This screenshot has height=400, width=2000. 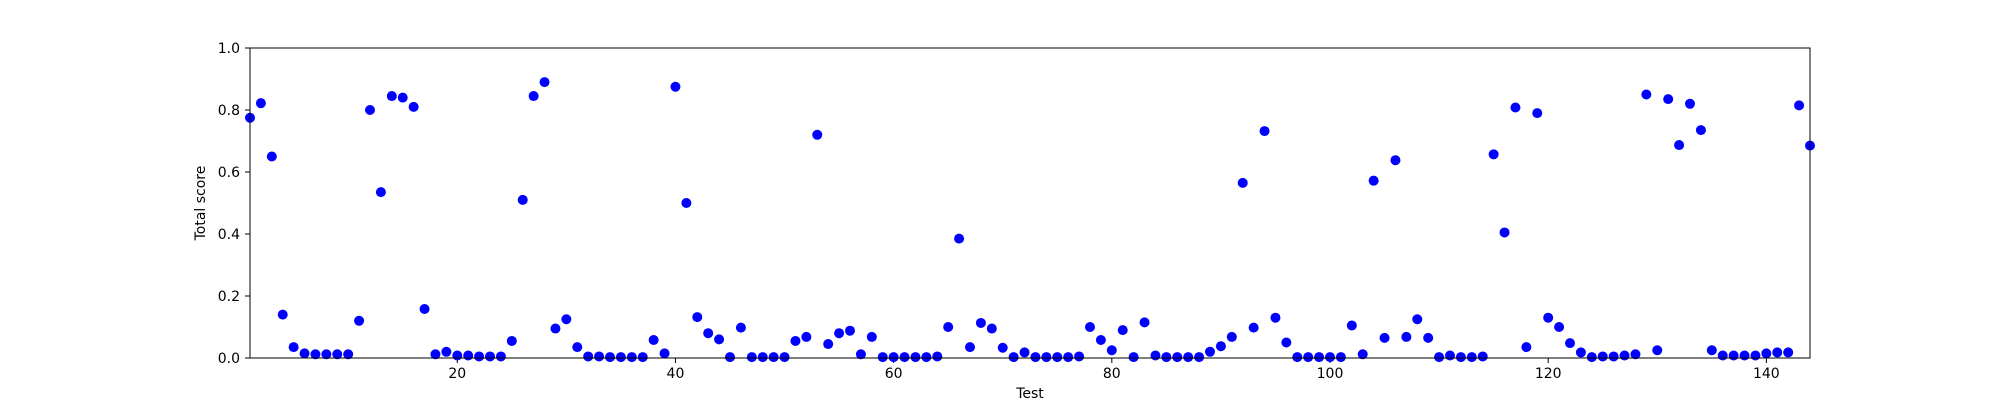 What do you see at coordinates (201, 204) in the screenshot?
I see `y-axis-label: Total score` at bounding box center [201, 204].